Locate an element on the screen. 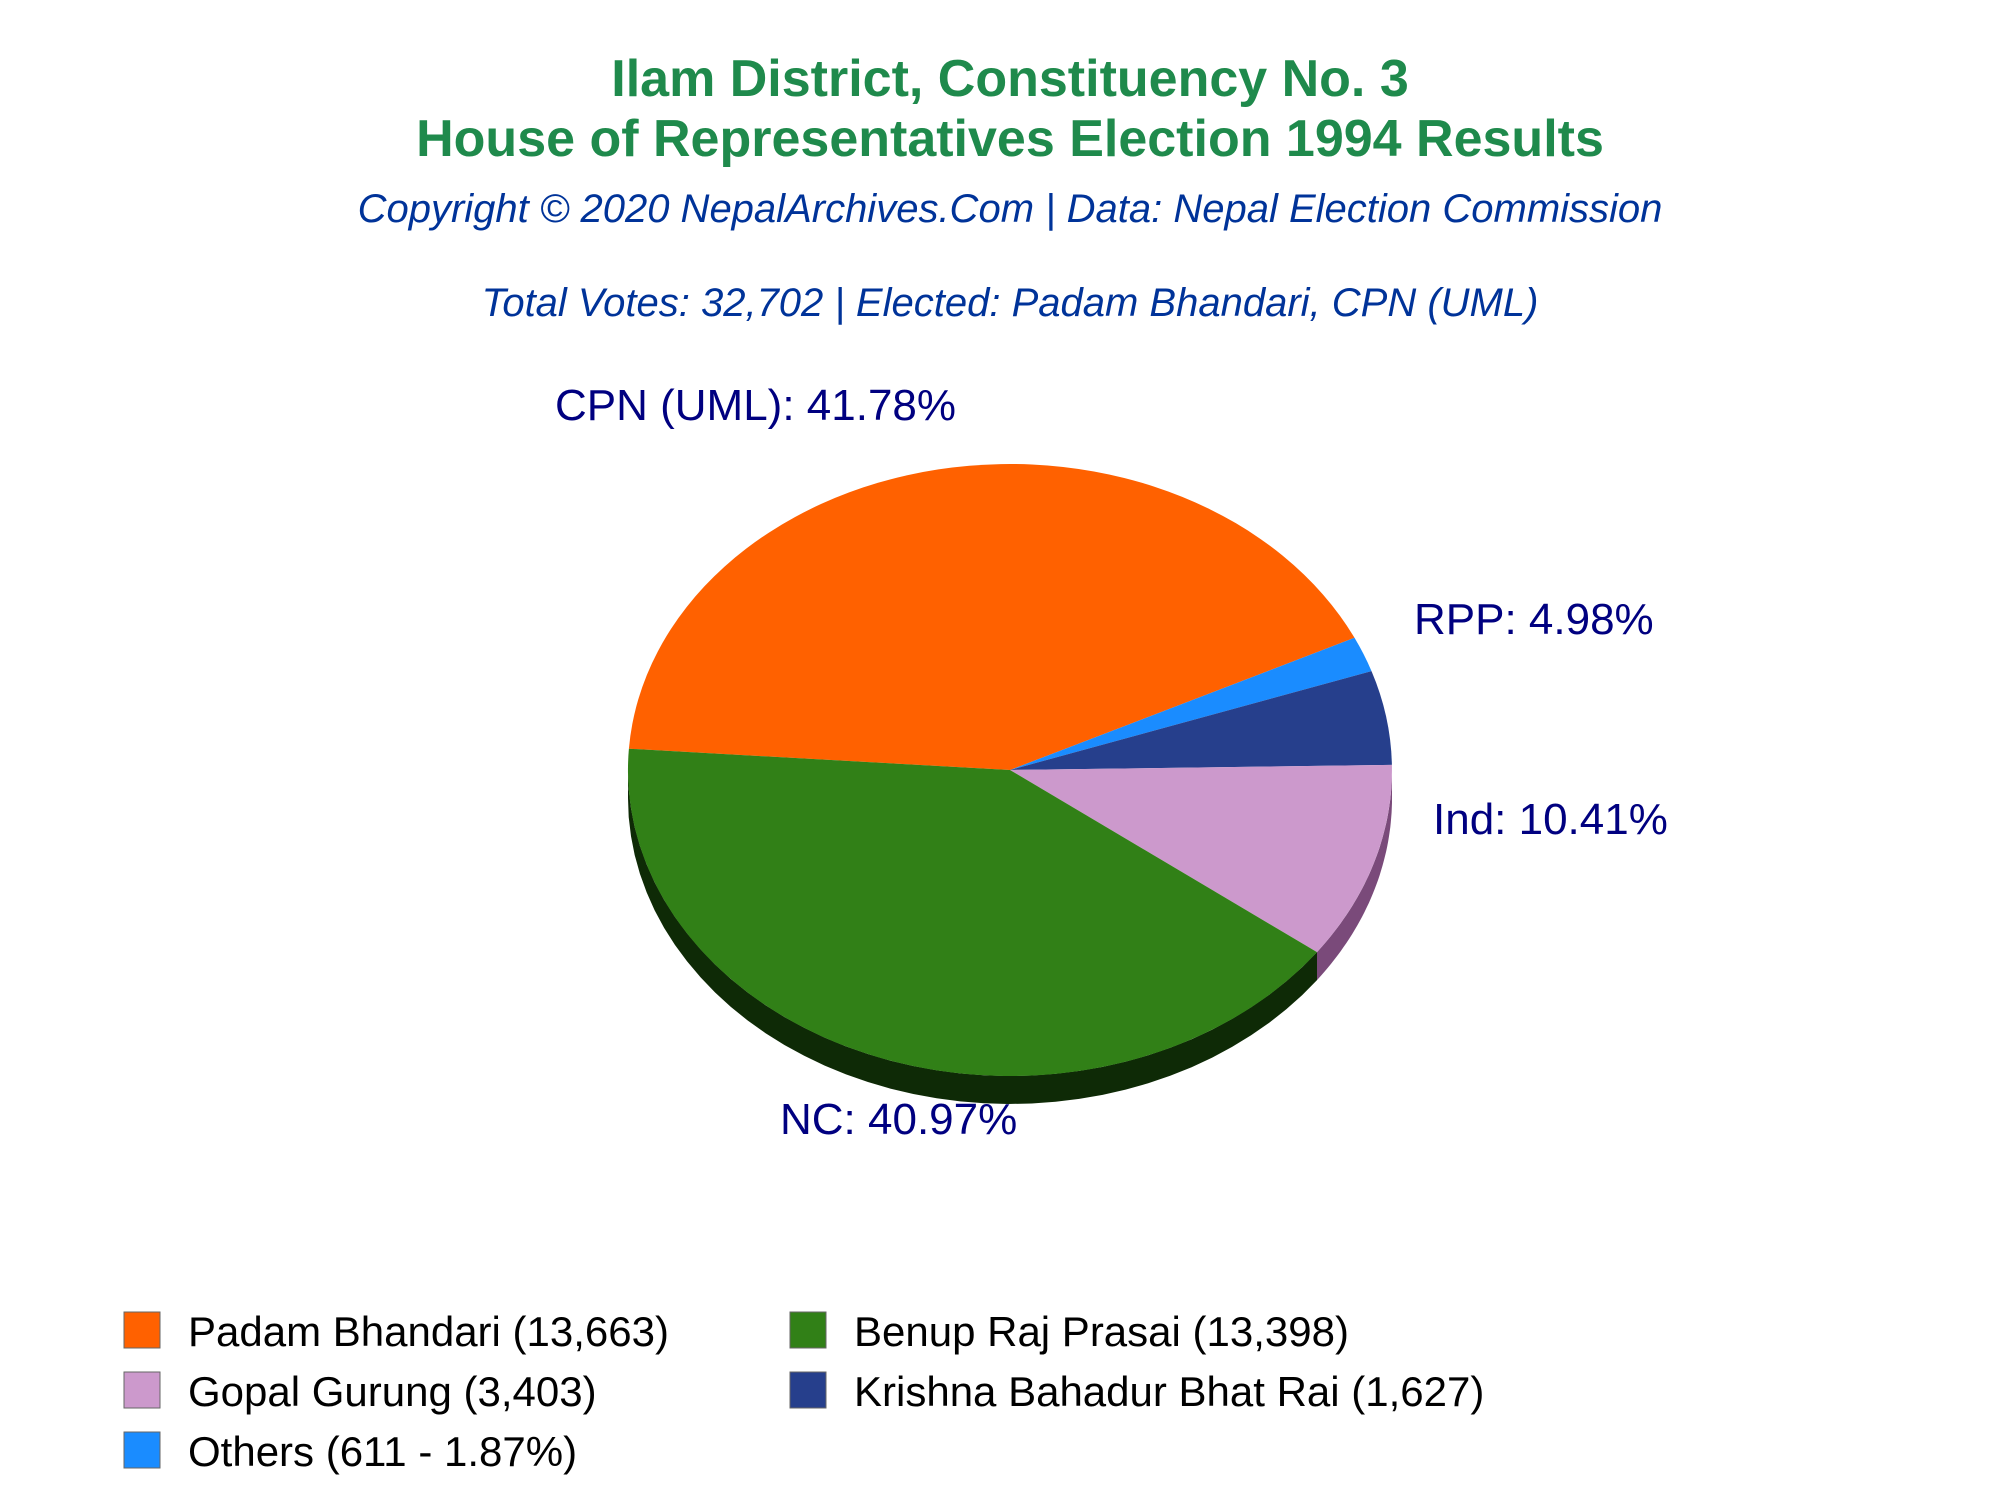  legend-swatch-rpp is located at coordinates (808, 1390).